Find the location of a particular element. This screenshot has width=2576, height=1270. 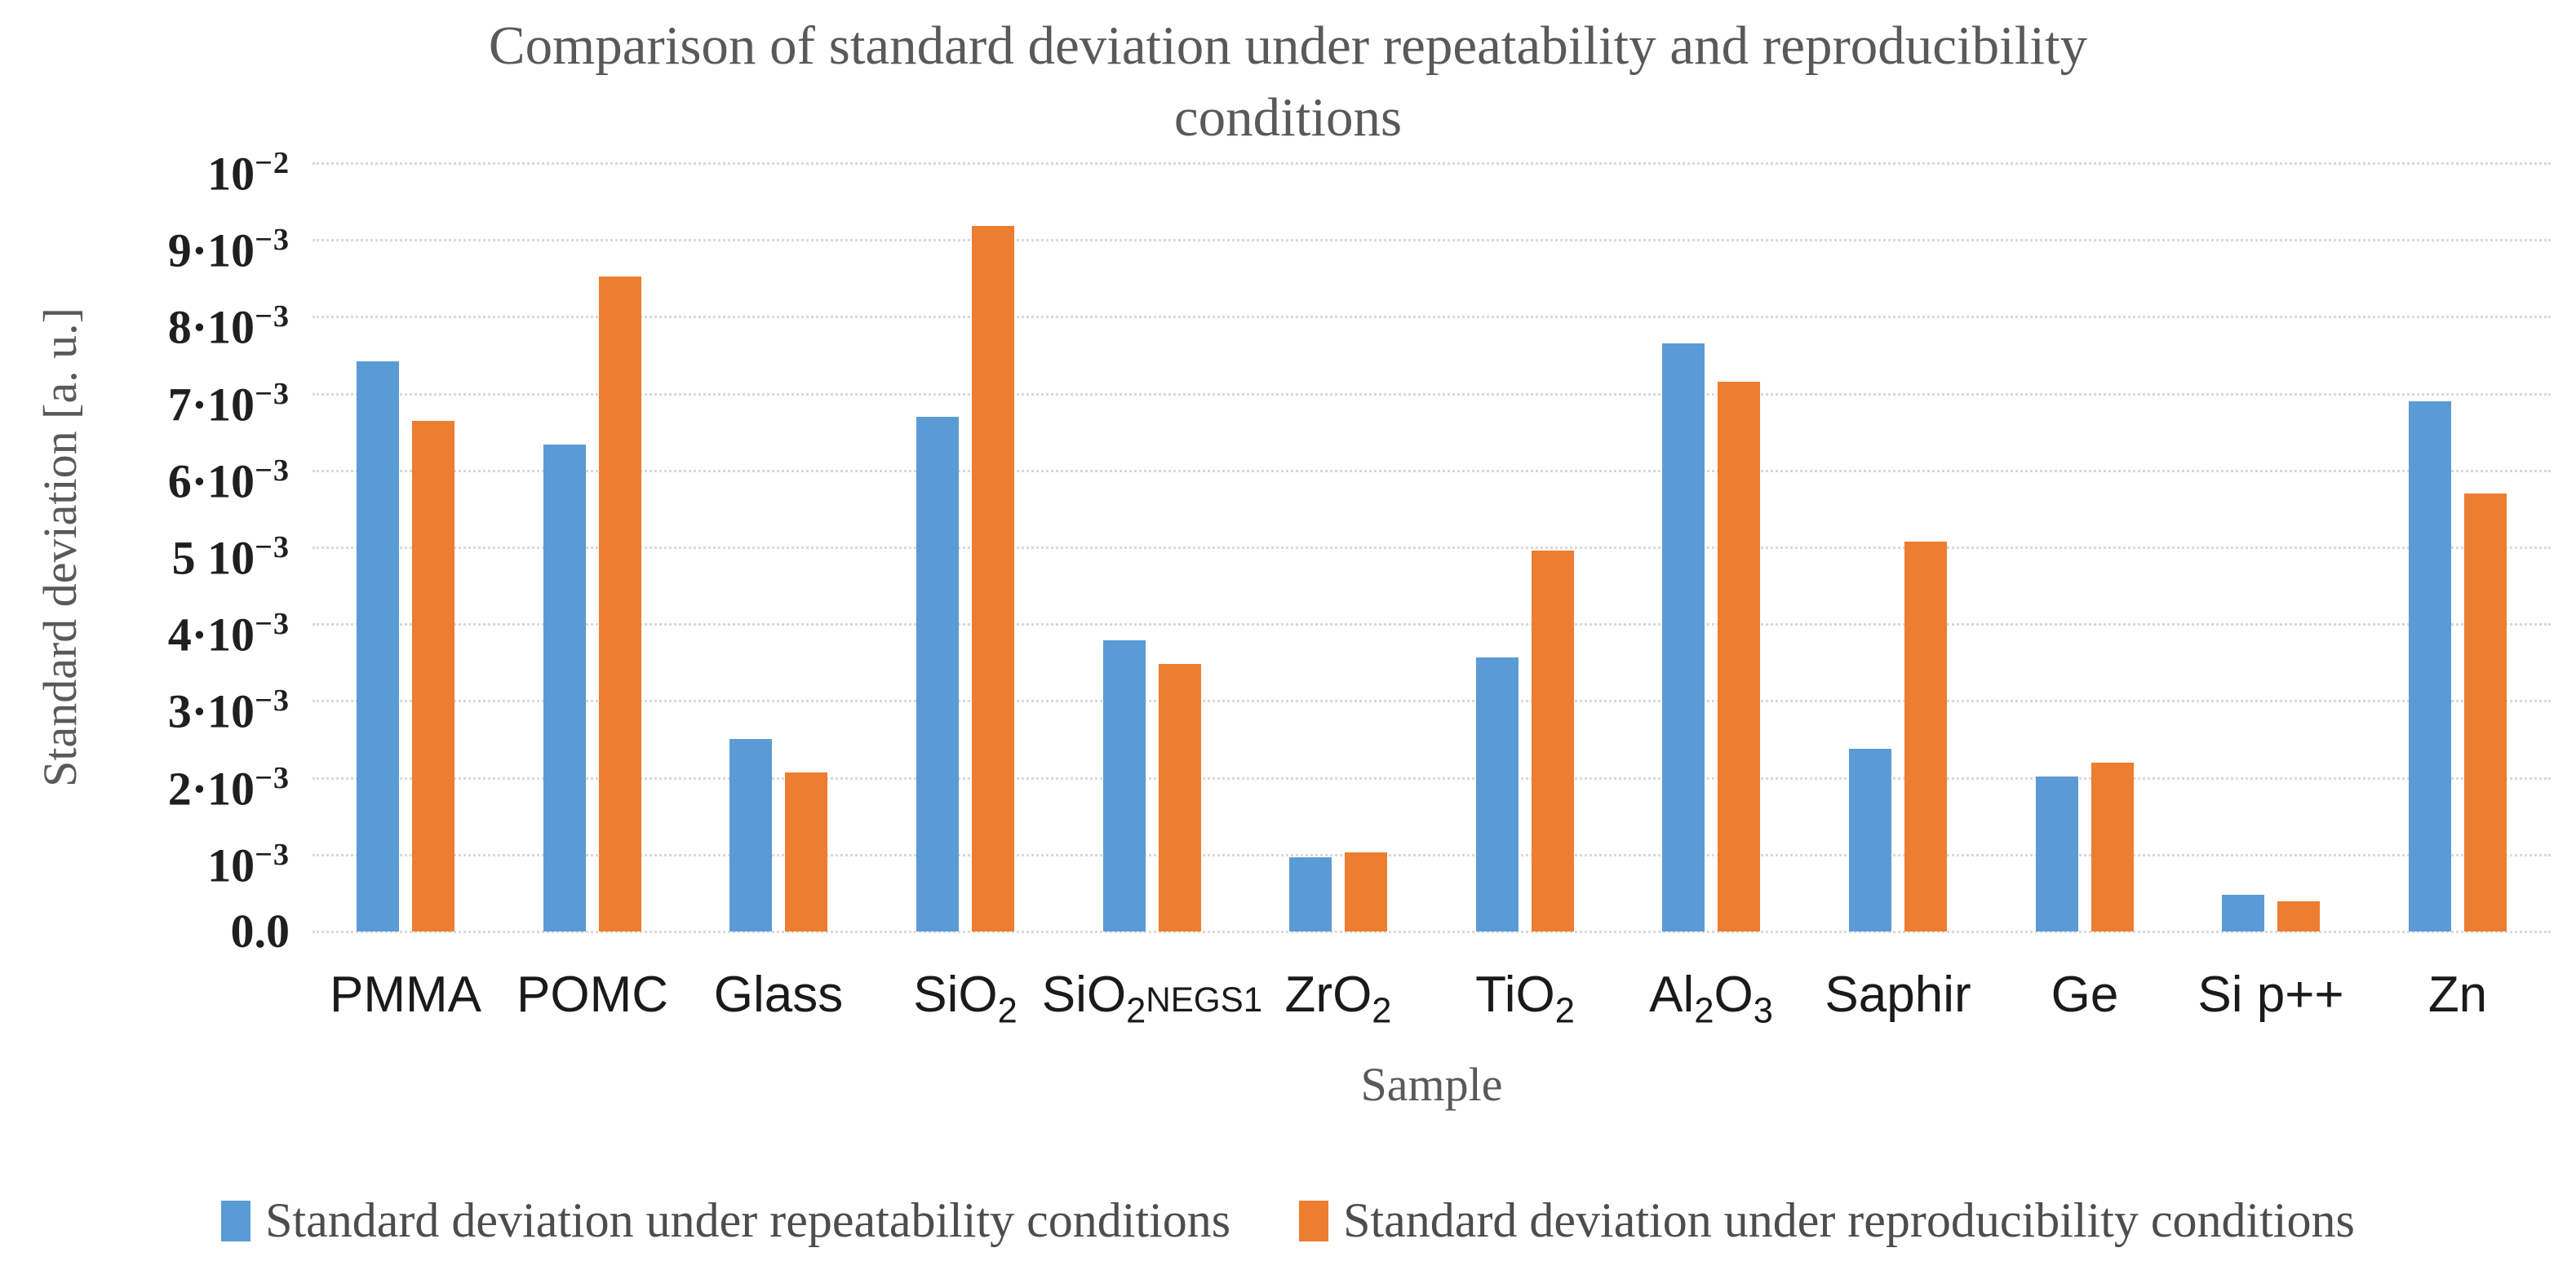

y-tick-label: 6·10⁻³ is located at coordinates (228, 480).